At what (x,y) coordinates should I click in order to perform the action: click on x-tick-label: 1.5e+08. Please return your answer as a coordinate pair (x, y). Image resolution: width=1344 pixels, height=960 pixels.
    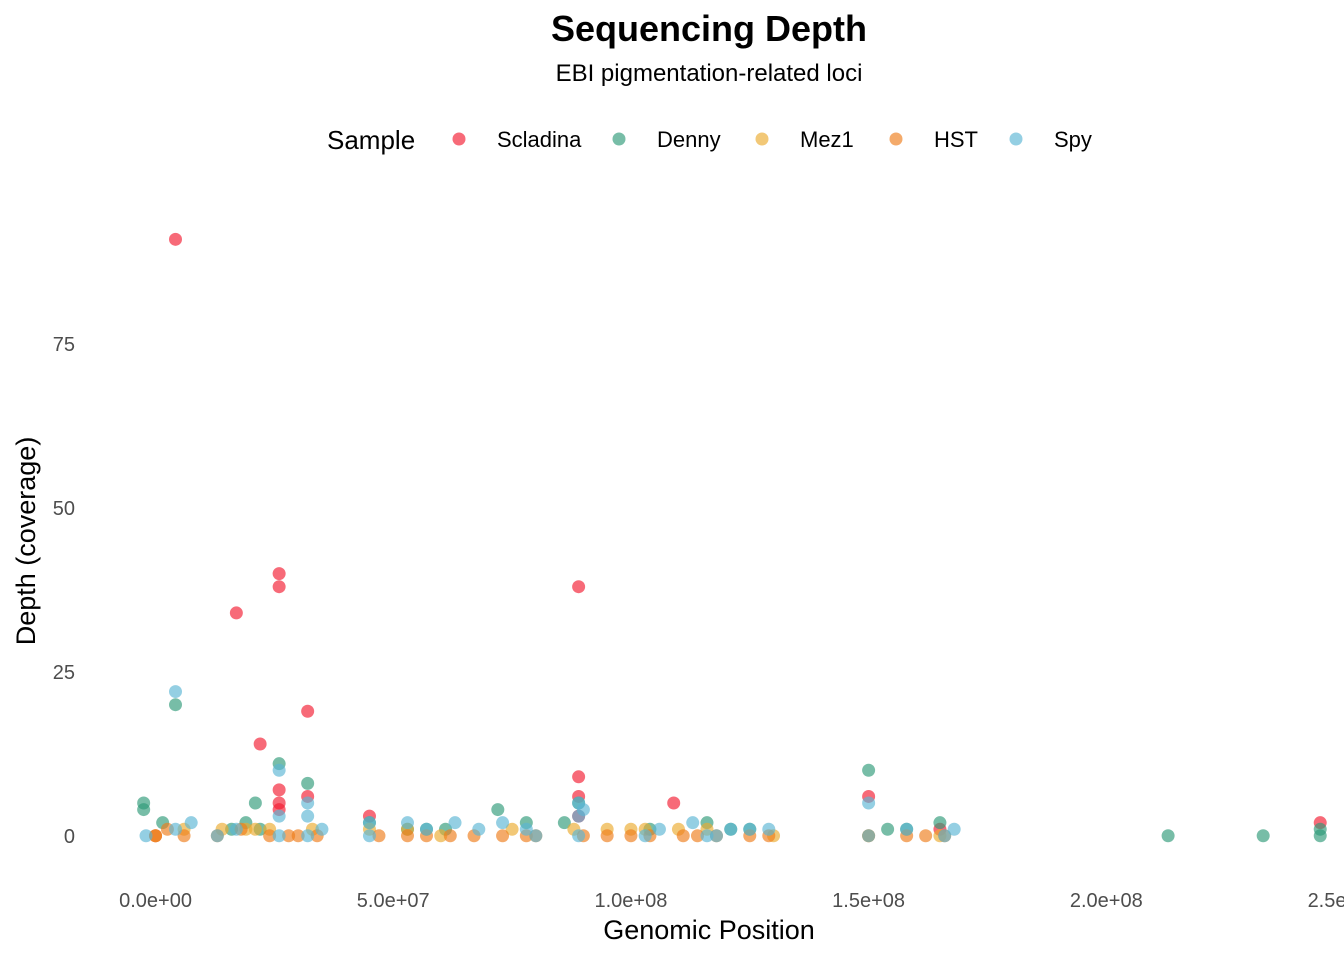
    Looking at the image, I should click on (868, 901).